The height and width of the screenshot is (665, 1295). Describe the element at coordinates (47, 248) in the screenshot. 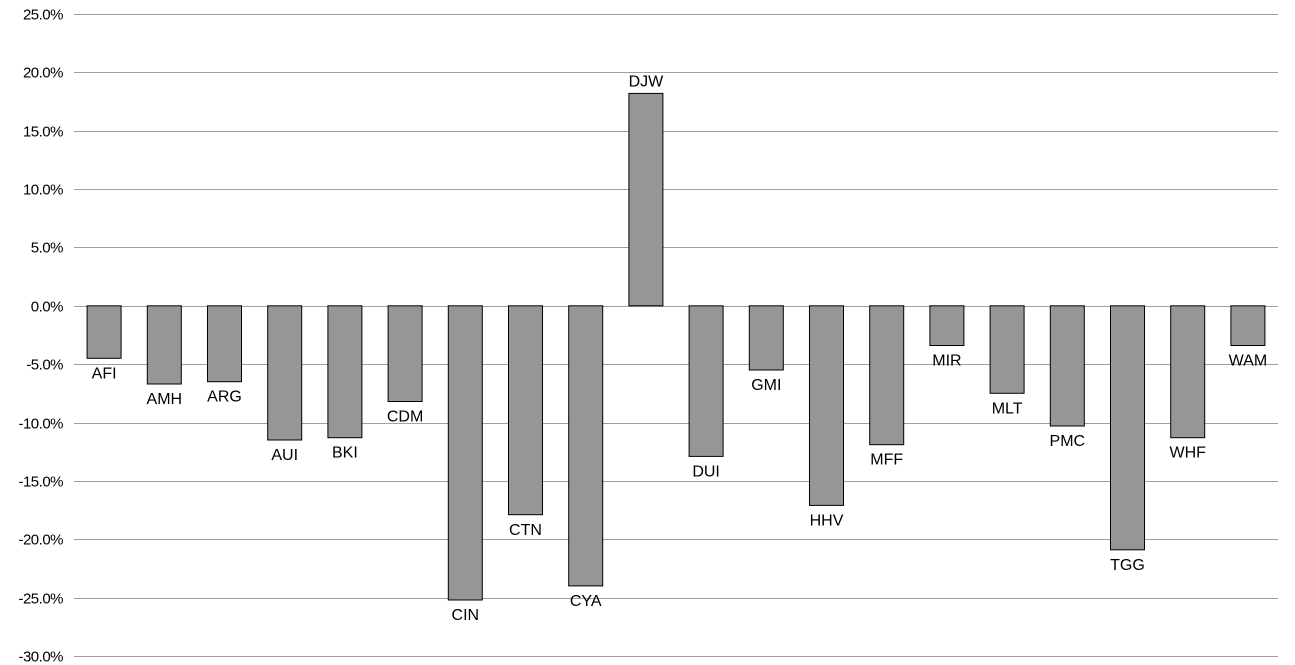

I see `y-tick-label: 5.0%` at that location.